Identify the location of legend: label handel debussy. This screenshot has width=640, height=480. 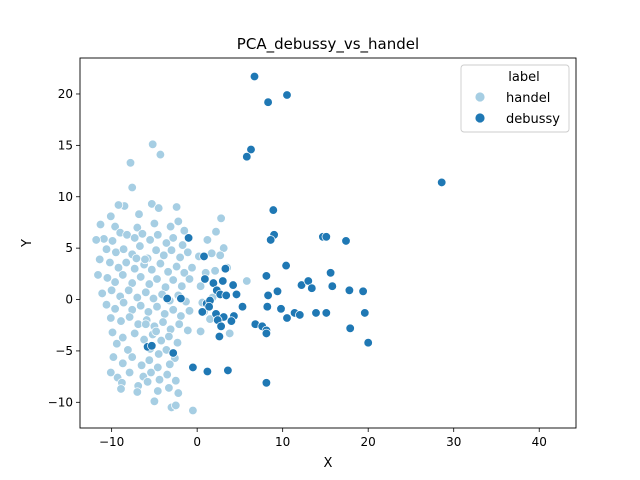
(515, 98).